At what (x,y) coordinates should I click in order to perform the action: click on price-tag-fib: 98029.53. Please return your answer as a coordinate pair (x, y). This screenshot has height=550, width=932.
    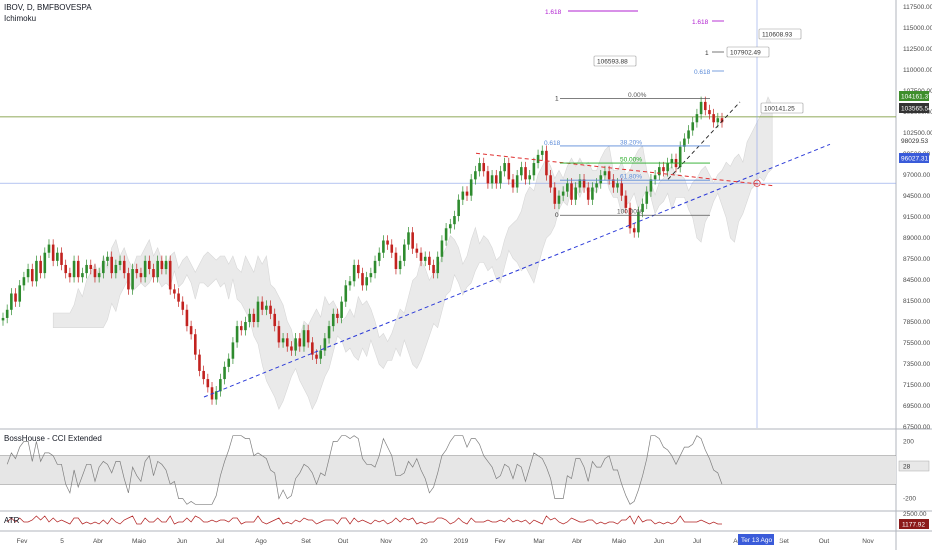
    Looking at the image, I should click on (914, 141).